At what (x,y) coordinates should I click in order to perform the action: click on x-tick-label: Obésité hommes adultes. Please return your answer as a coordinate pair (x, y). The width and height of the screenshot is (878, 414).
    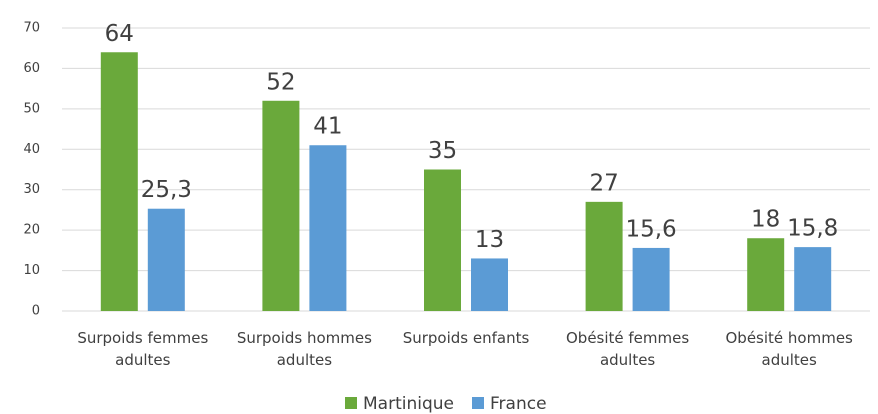
    Looking at the image, I should click on (790, 349).